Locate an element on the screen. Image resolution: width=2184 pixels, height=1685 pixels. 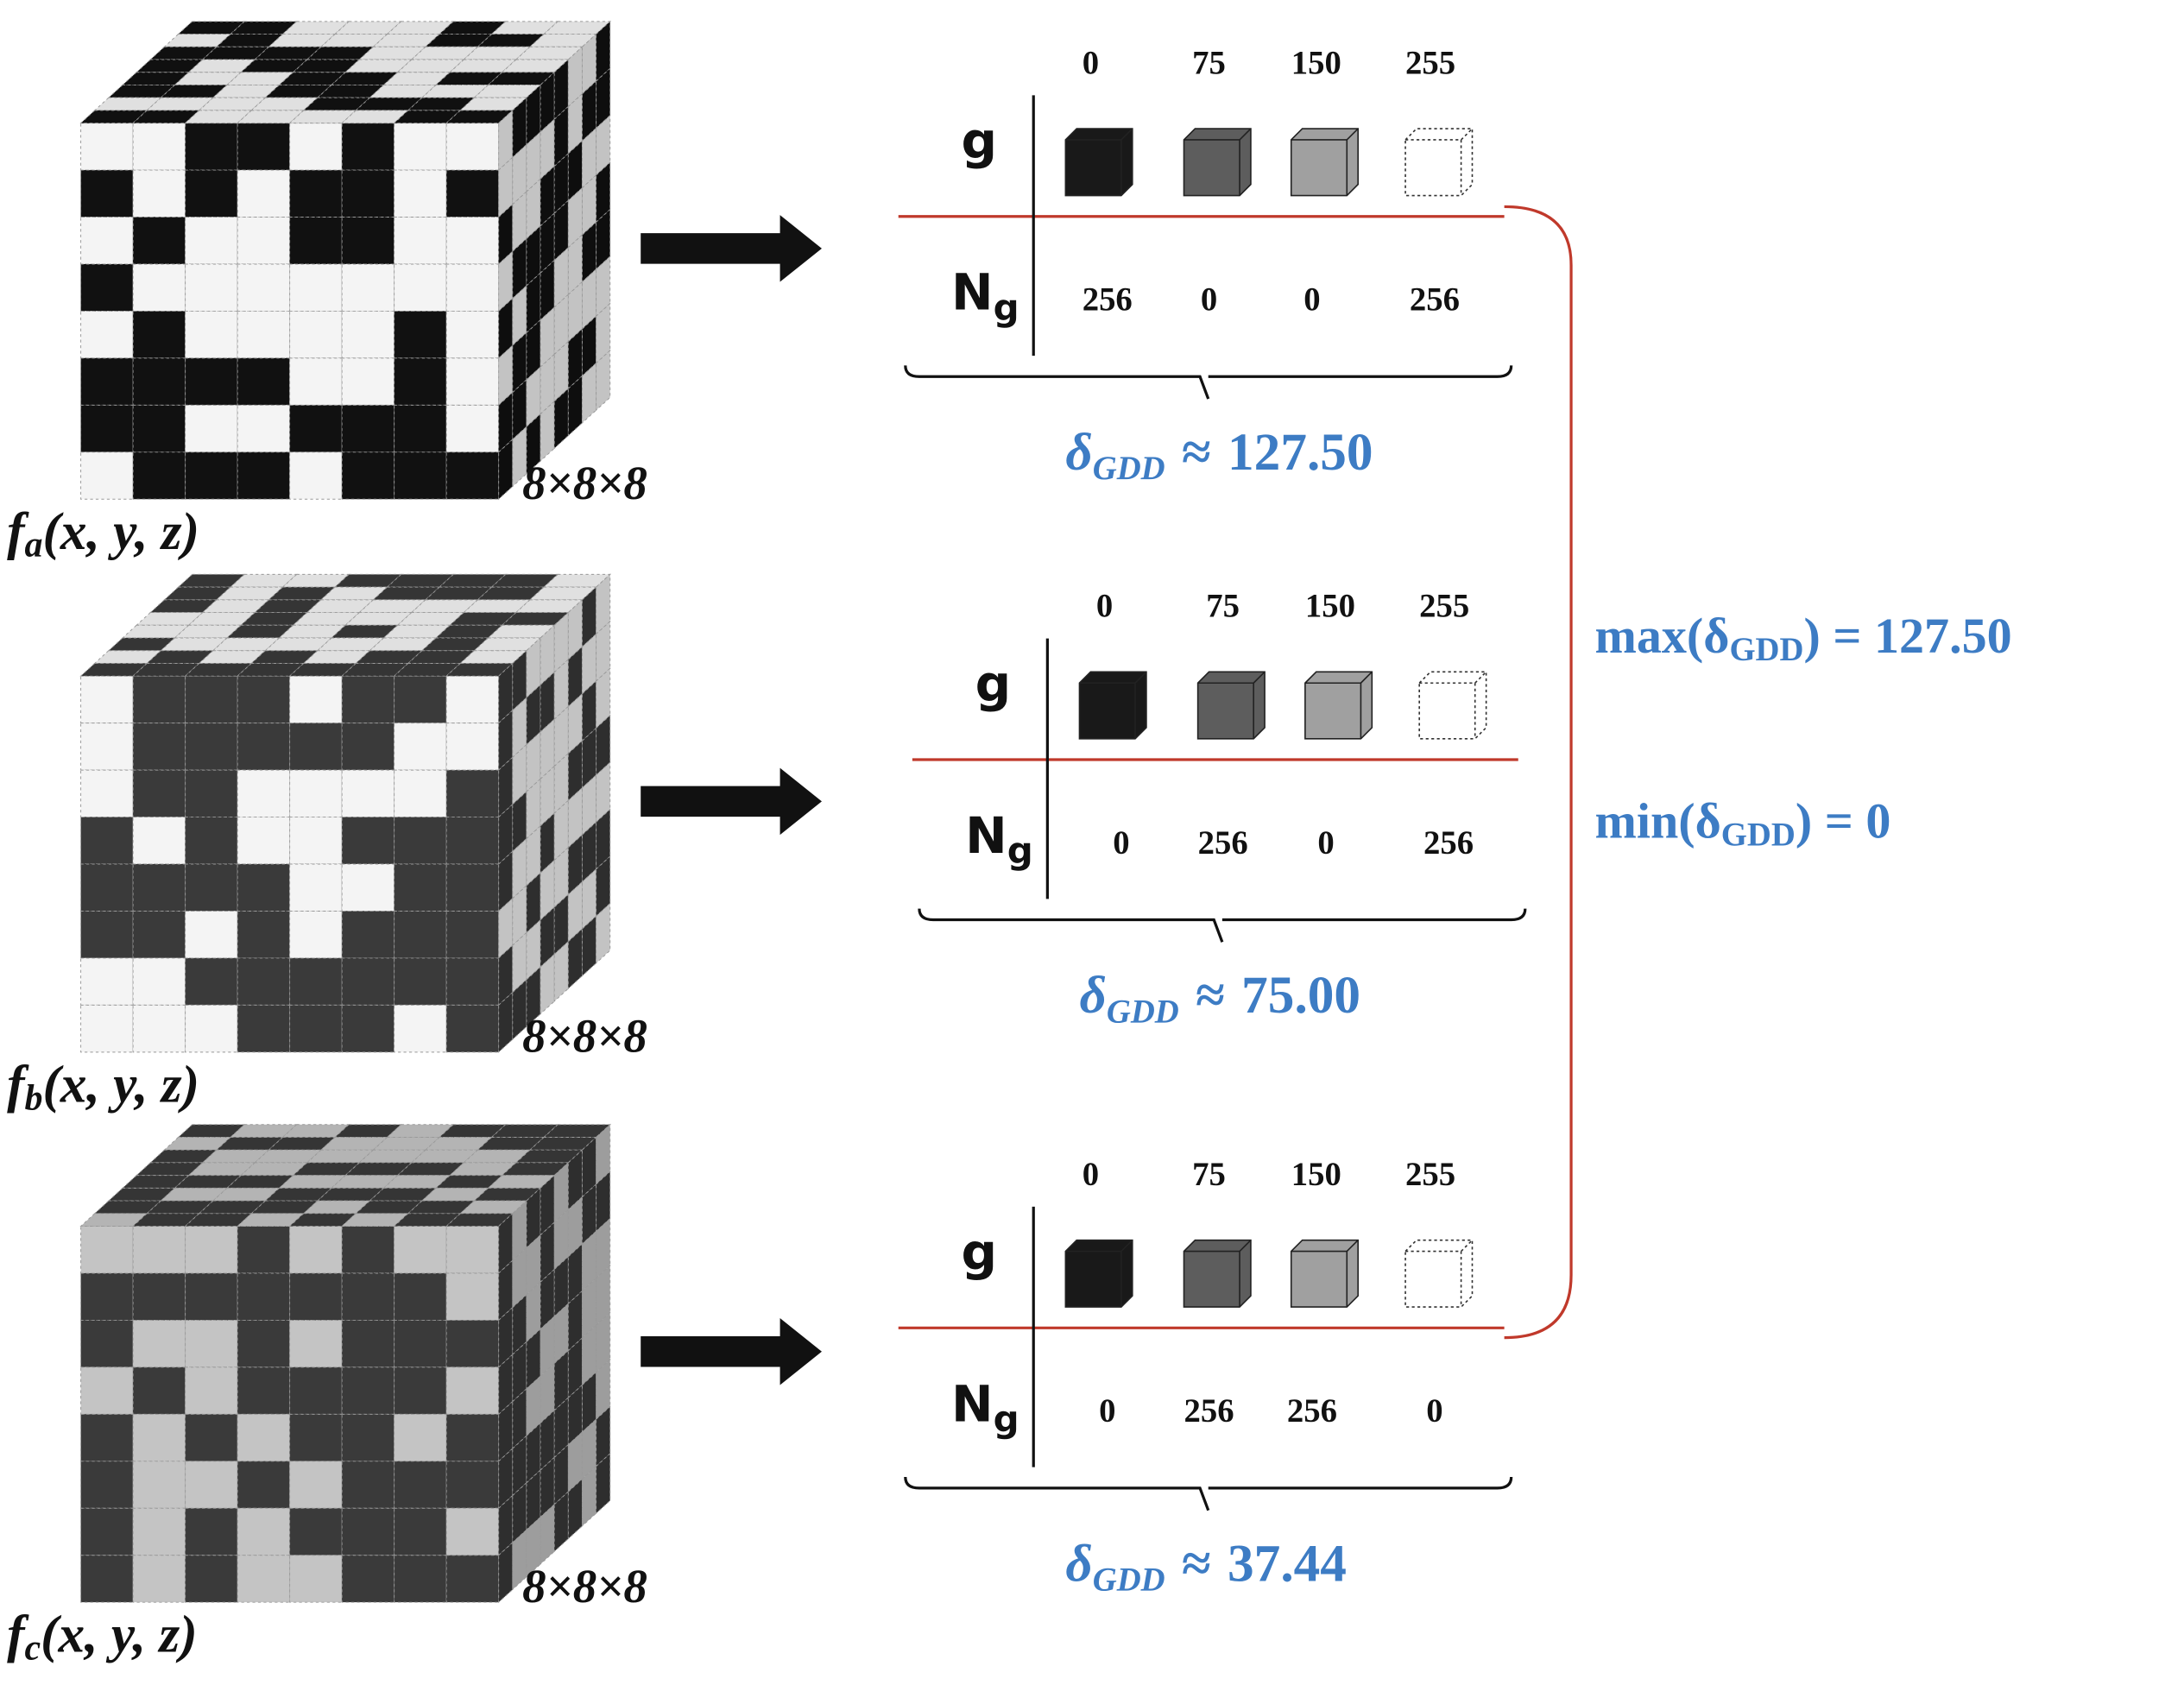
text: max( is located at coordinates (1649, 636).